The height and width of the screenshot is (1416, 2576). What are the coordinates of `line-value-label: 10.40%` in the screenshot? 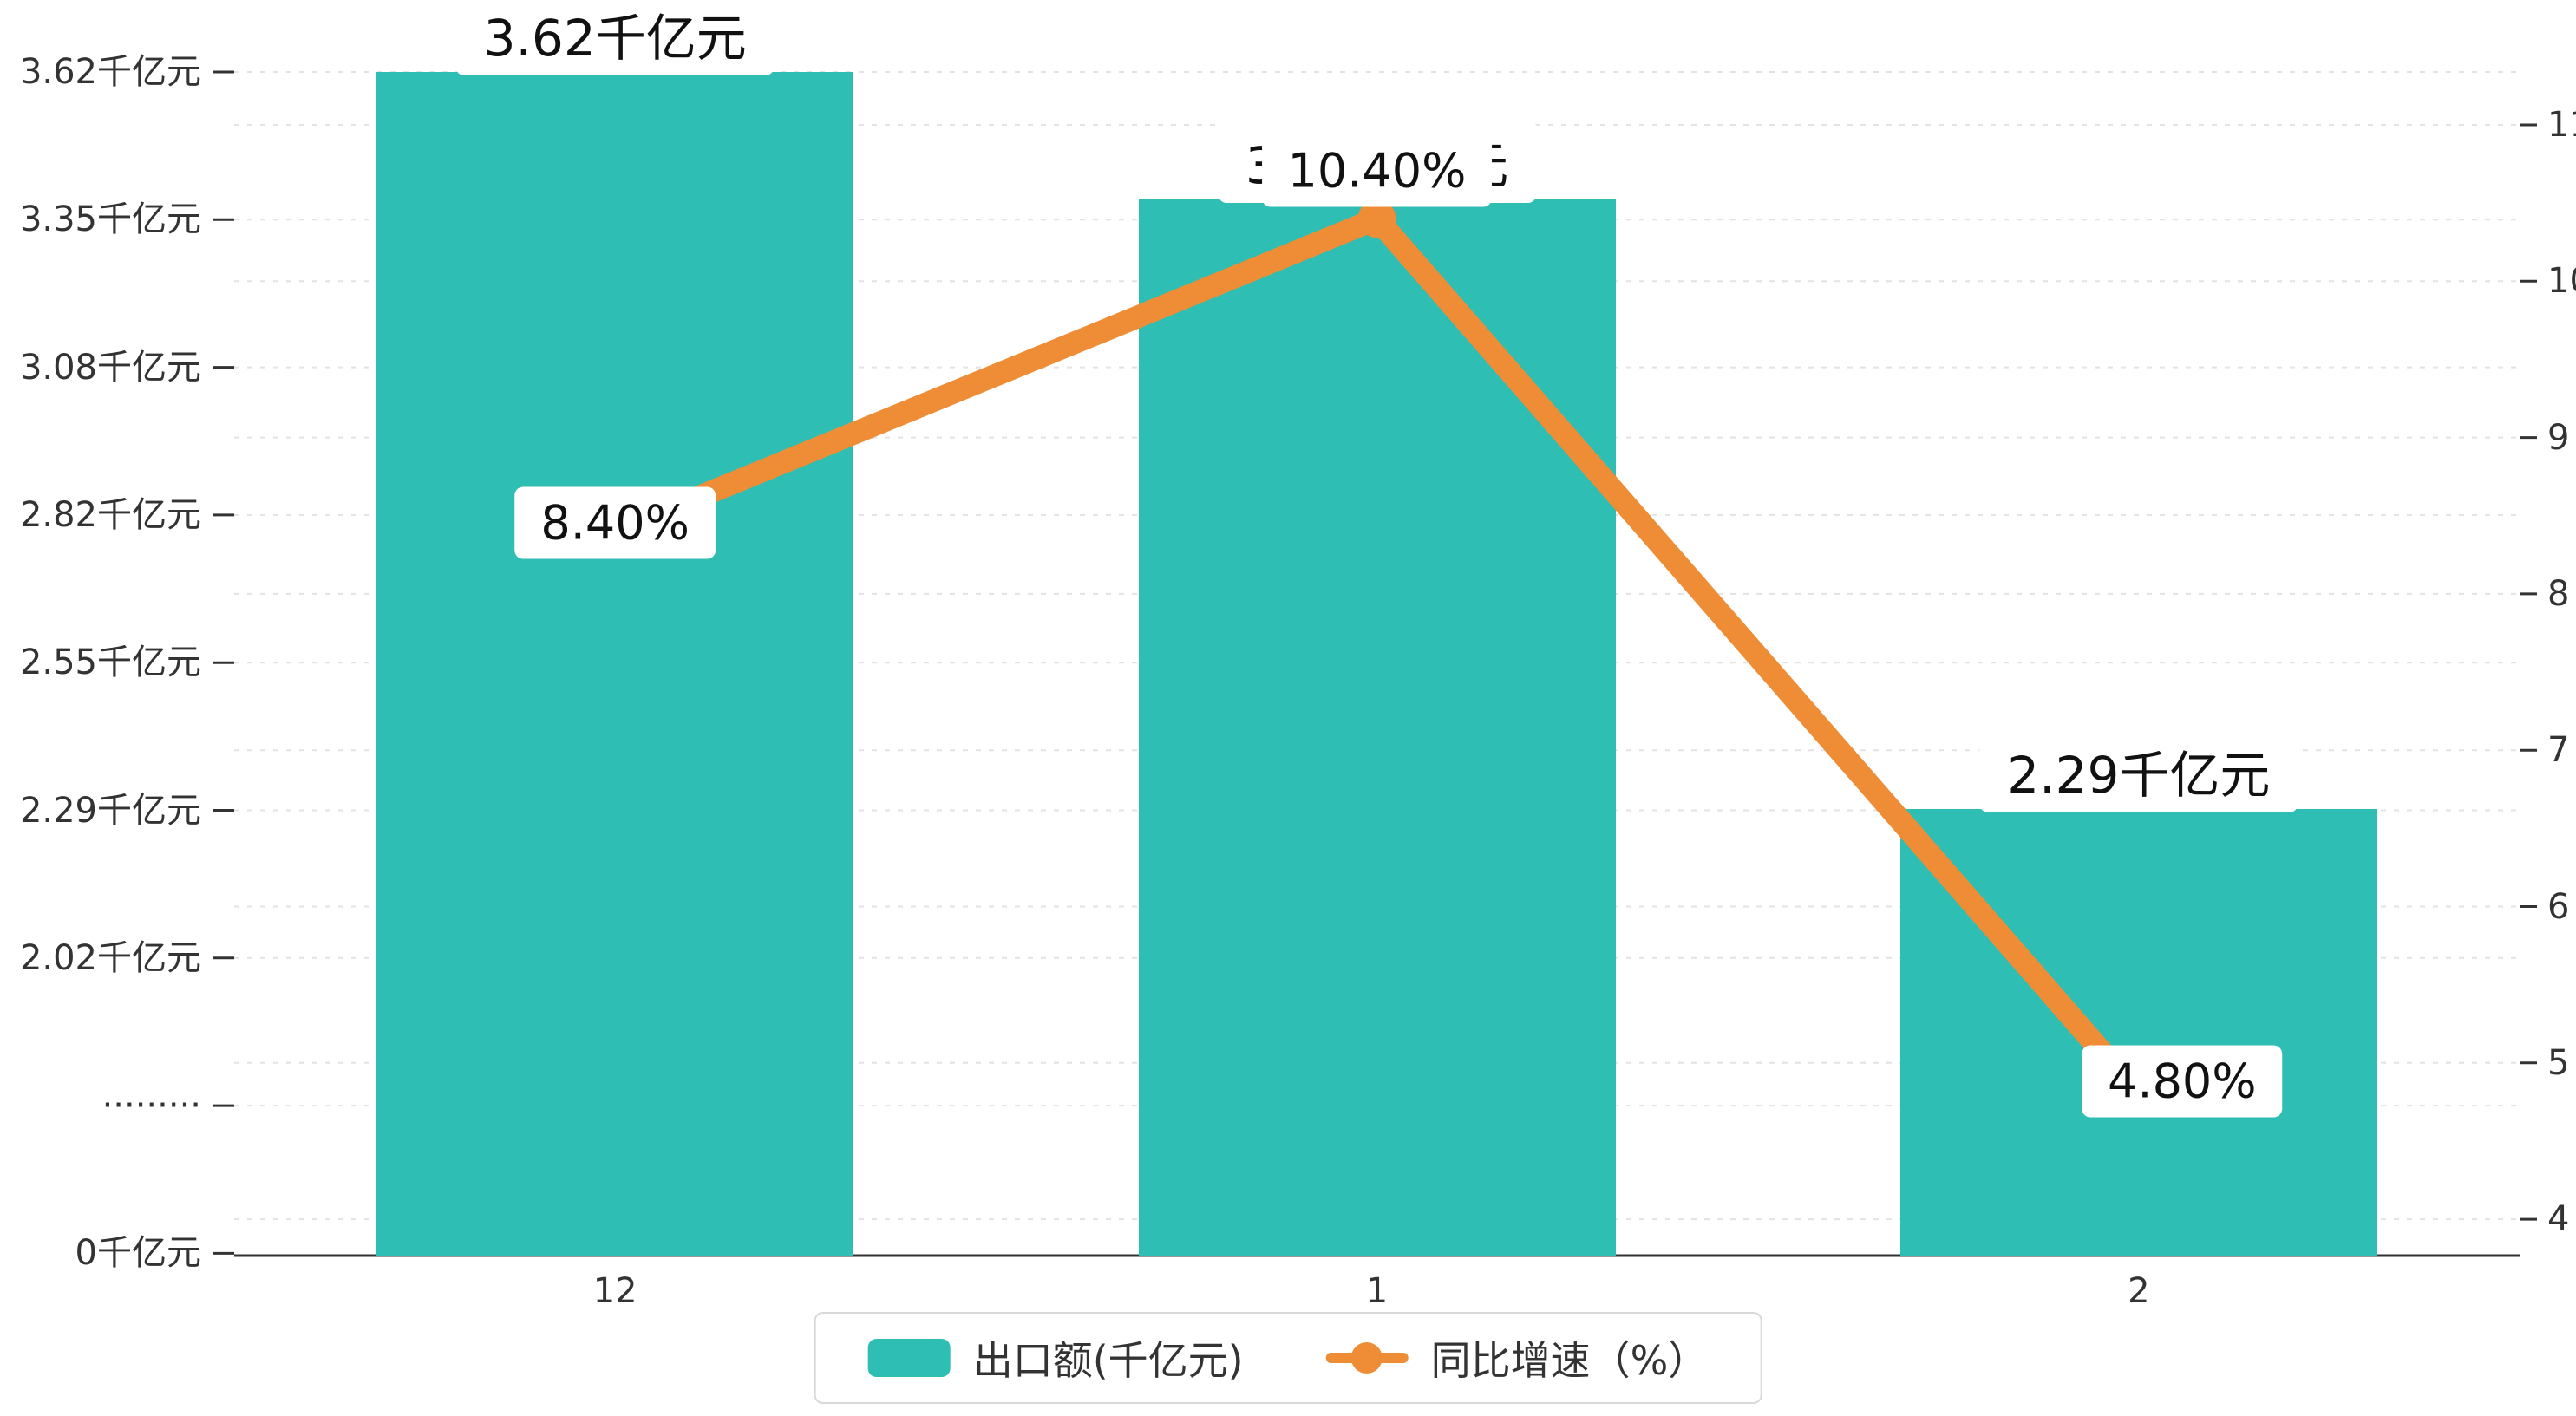 It's located at (1377, 171).